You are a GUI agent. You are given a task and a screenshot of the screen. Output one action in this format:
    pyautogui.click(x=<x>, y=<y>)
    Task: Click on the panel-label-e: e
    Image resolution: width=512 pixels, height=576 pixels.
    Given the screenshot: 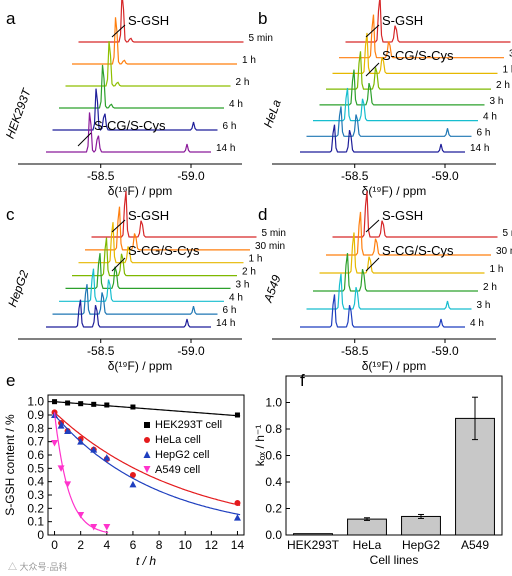 What is the action you would take?
    pyautogui.click(x=10, y=380)
    